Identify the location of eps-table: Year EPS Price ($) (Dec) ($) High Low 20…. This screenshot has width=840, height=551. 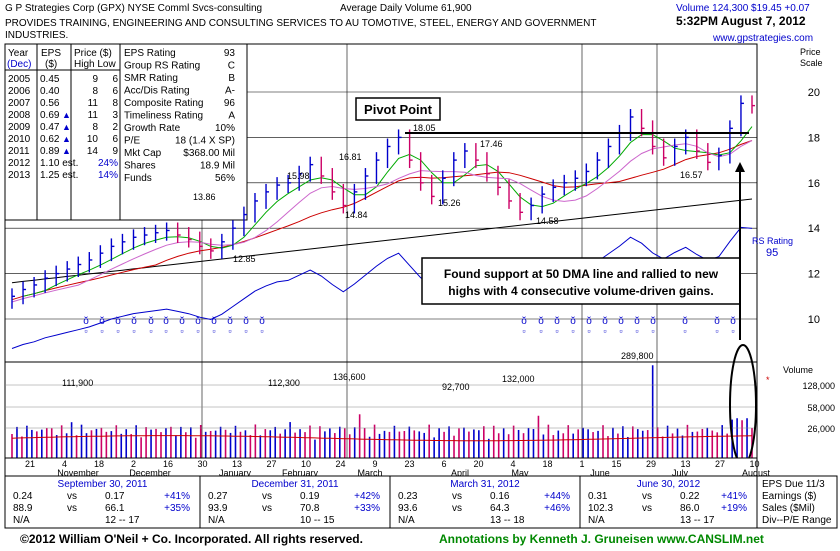
(126, 132).